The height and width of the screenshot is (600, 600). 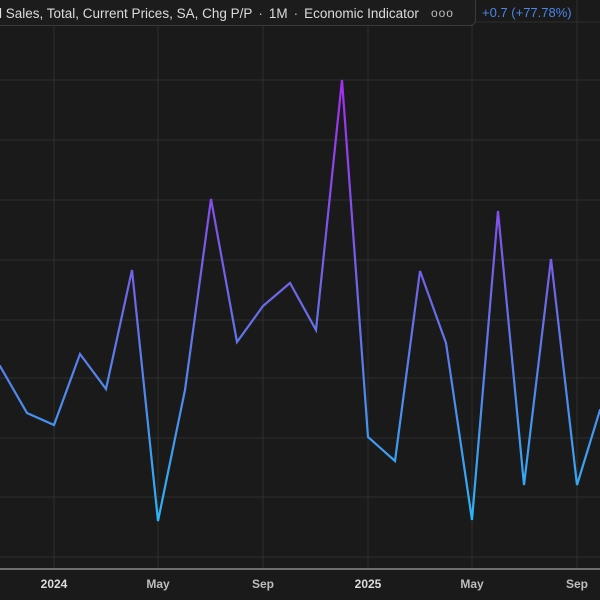 I want to click on x-tick-label: 2024, so click(x=54, y=584).